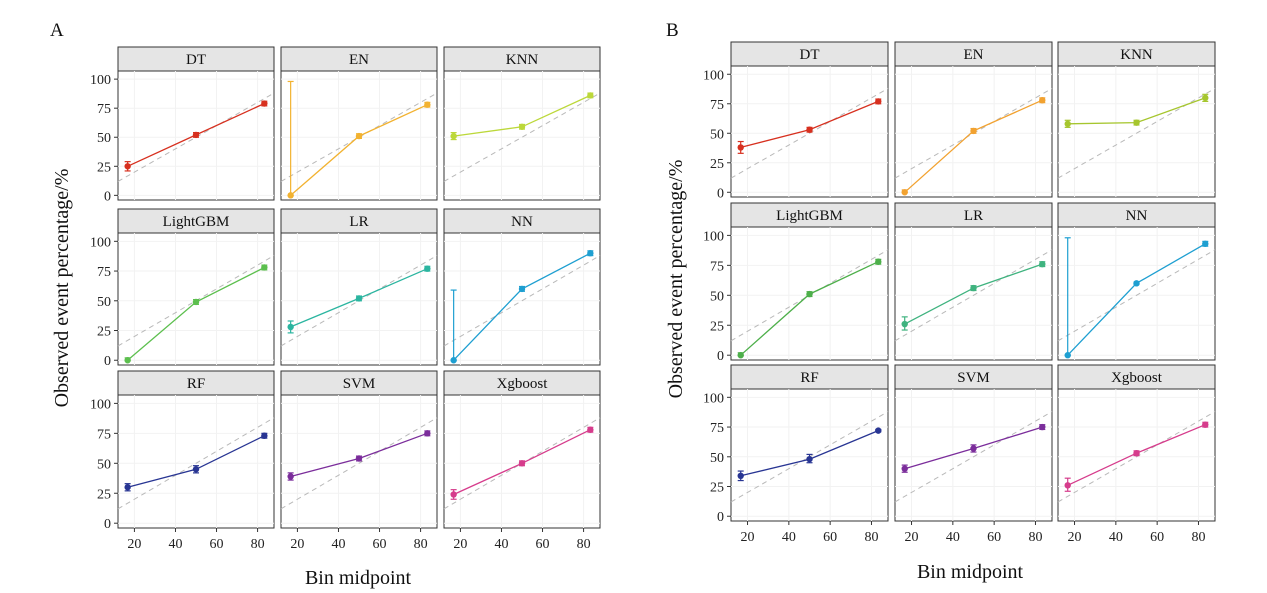 This screenshot has height=593, width=1267. What do you see at coordinates (672, 30) in the screenshot?
I see `panel-letter: B` at bounding box center [672, 30].